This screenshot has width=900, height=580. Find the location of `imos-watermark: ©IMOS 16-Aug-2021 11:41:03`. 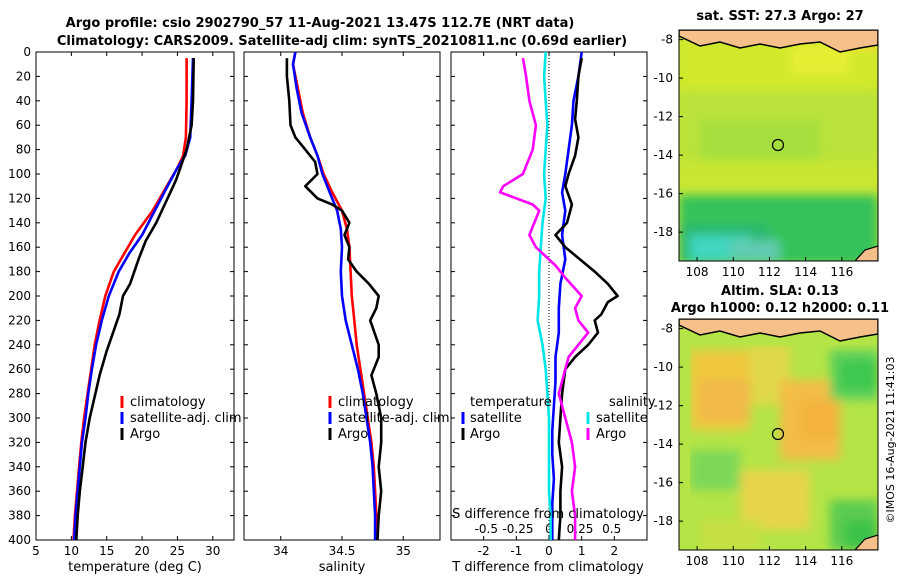

imos-watermark: ©IMOS 16-Aug-2021 11:41:03 is located at coordinates (890, 440).